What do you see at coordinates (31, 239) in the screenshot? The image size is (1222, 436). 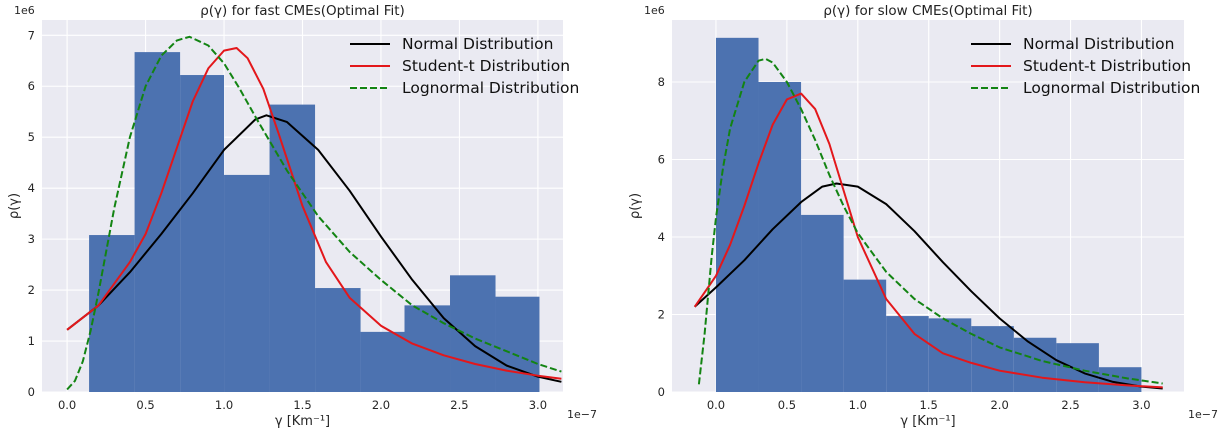 I see `y-tick-label: 3` at bounding box center [31, 239].